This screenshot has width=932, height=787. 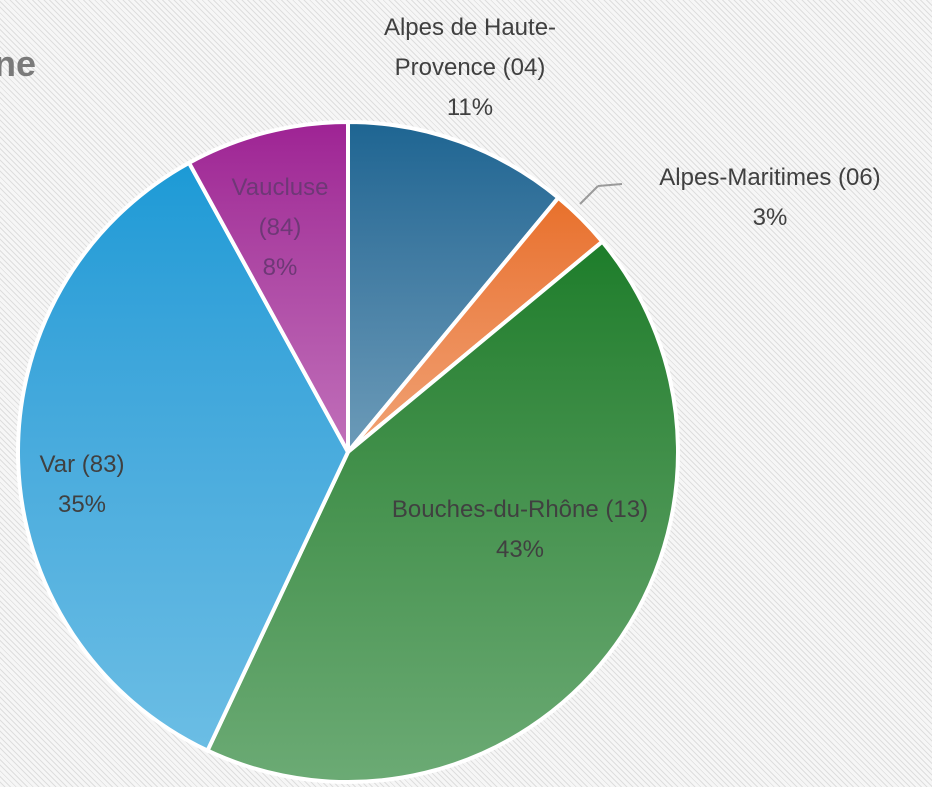 What do you see at coordinates (470, 107) in the screenshot?
I see `value-label: 11%` at bounding box center [470, 107].